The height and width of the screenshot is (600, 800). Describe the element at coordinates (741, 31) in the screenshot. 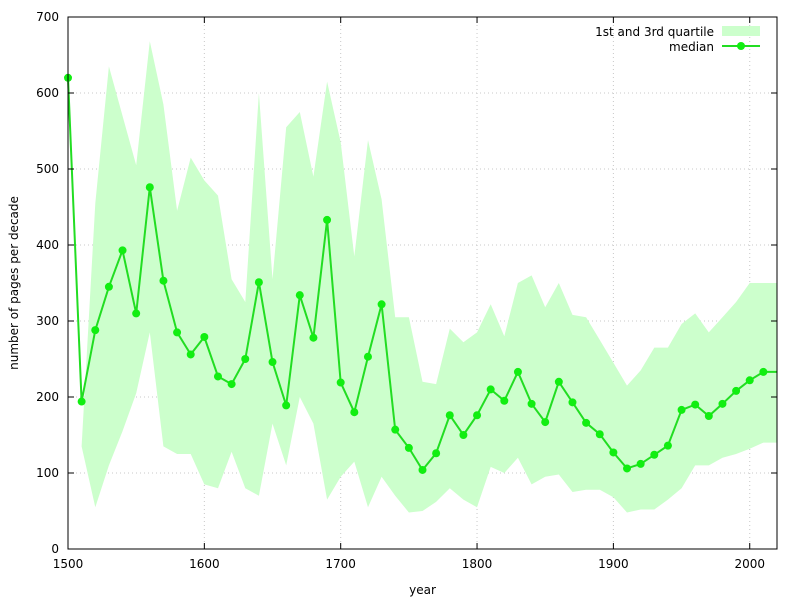

I see `legend-swatch-quartile` at that location.